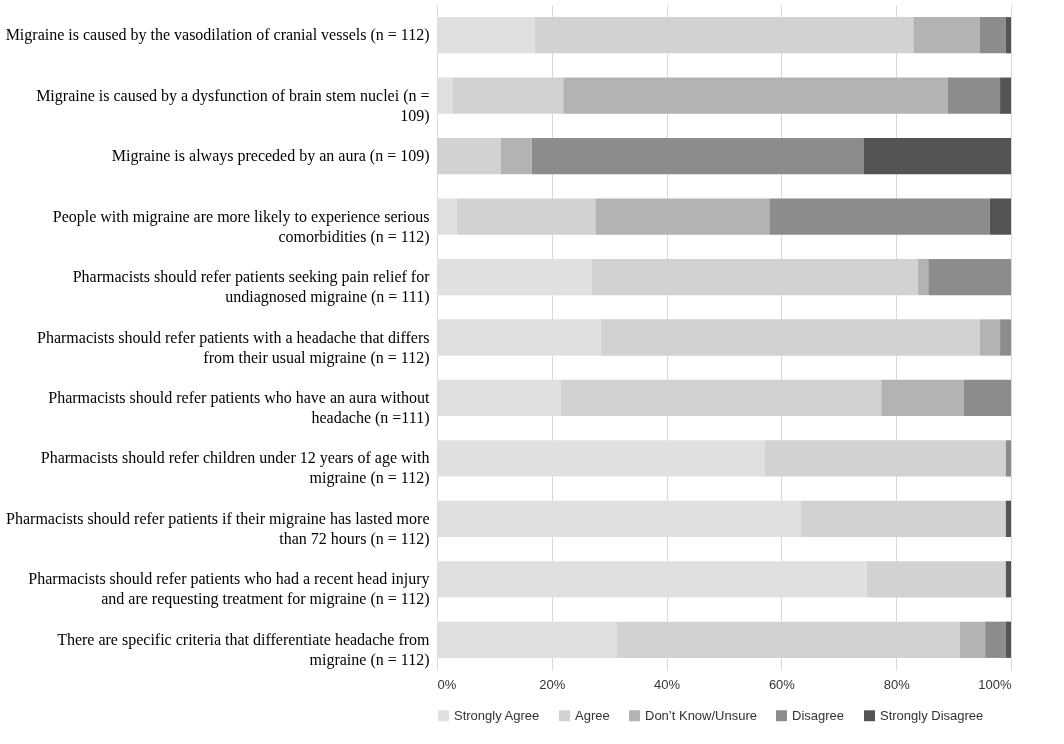 Image resolution: width=1064 pixels, height=744 pixels. What do you see at coordinates (217, 35) in the screenshot?
I see `y-tick-label: Migraine is caused by the vasodilation of cranial vessels (n = 112)` at bounding box center [217, 35].